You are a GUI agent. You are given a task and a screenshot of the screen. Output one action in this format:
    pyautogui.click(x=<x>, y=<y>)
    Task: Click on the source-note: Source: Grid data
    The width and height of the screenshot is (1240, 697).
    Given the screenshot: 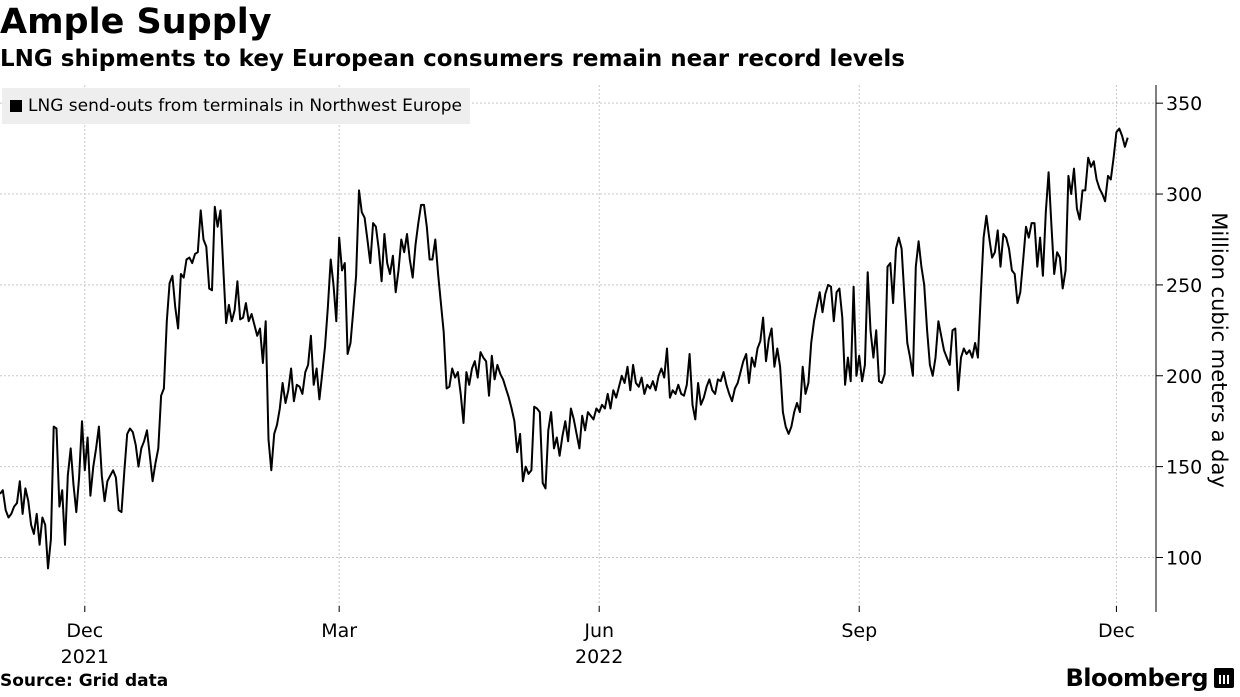 What is the action you would take?
    pyautogui.click(x=84, y=681)
    